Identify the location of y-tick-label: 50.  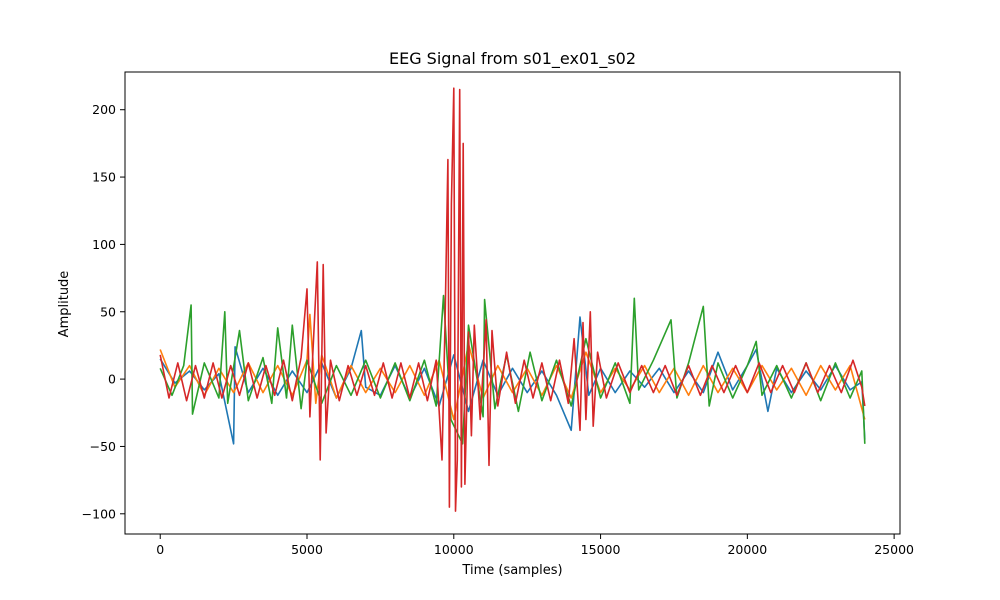
(108, 311).